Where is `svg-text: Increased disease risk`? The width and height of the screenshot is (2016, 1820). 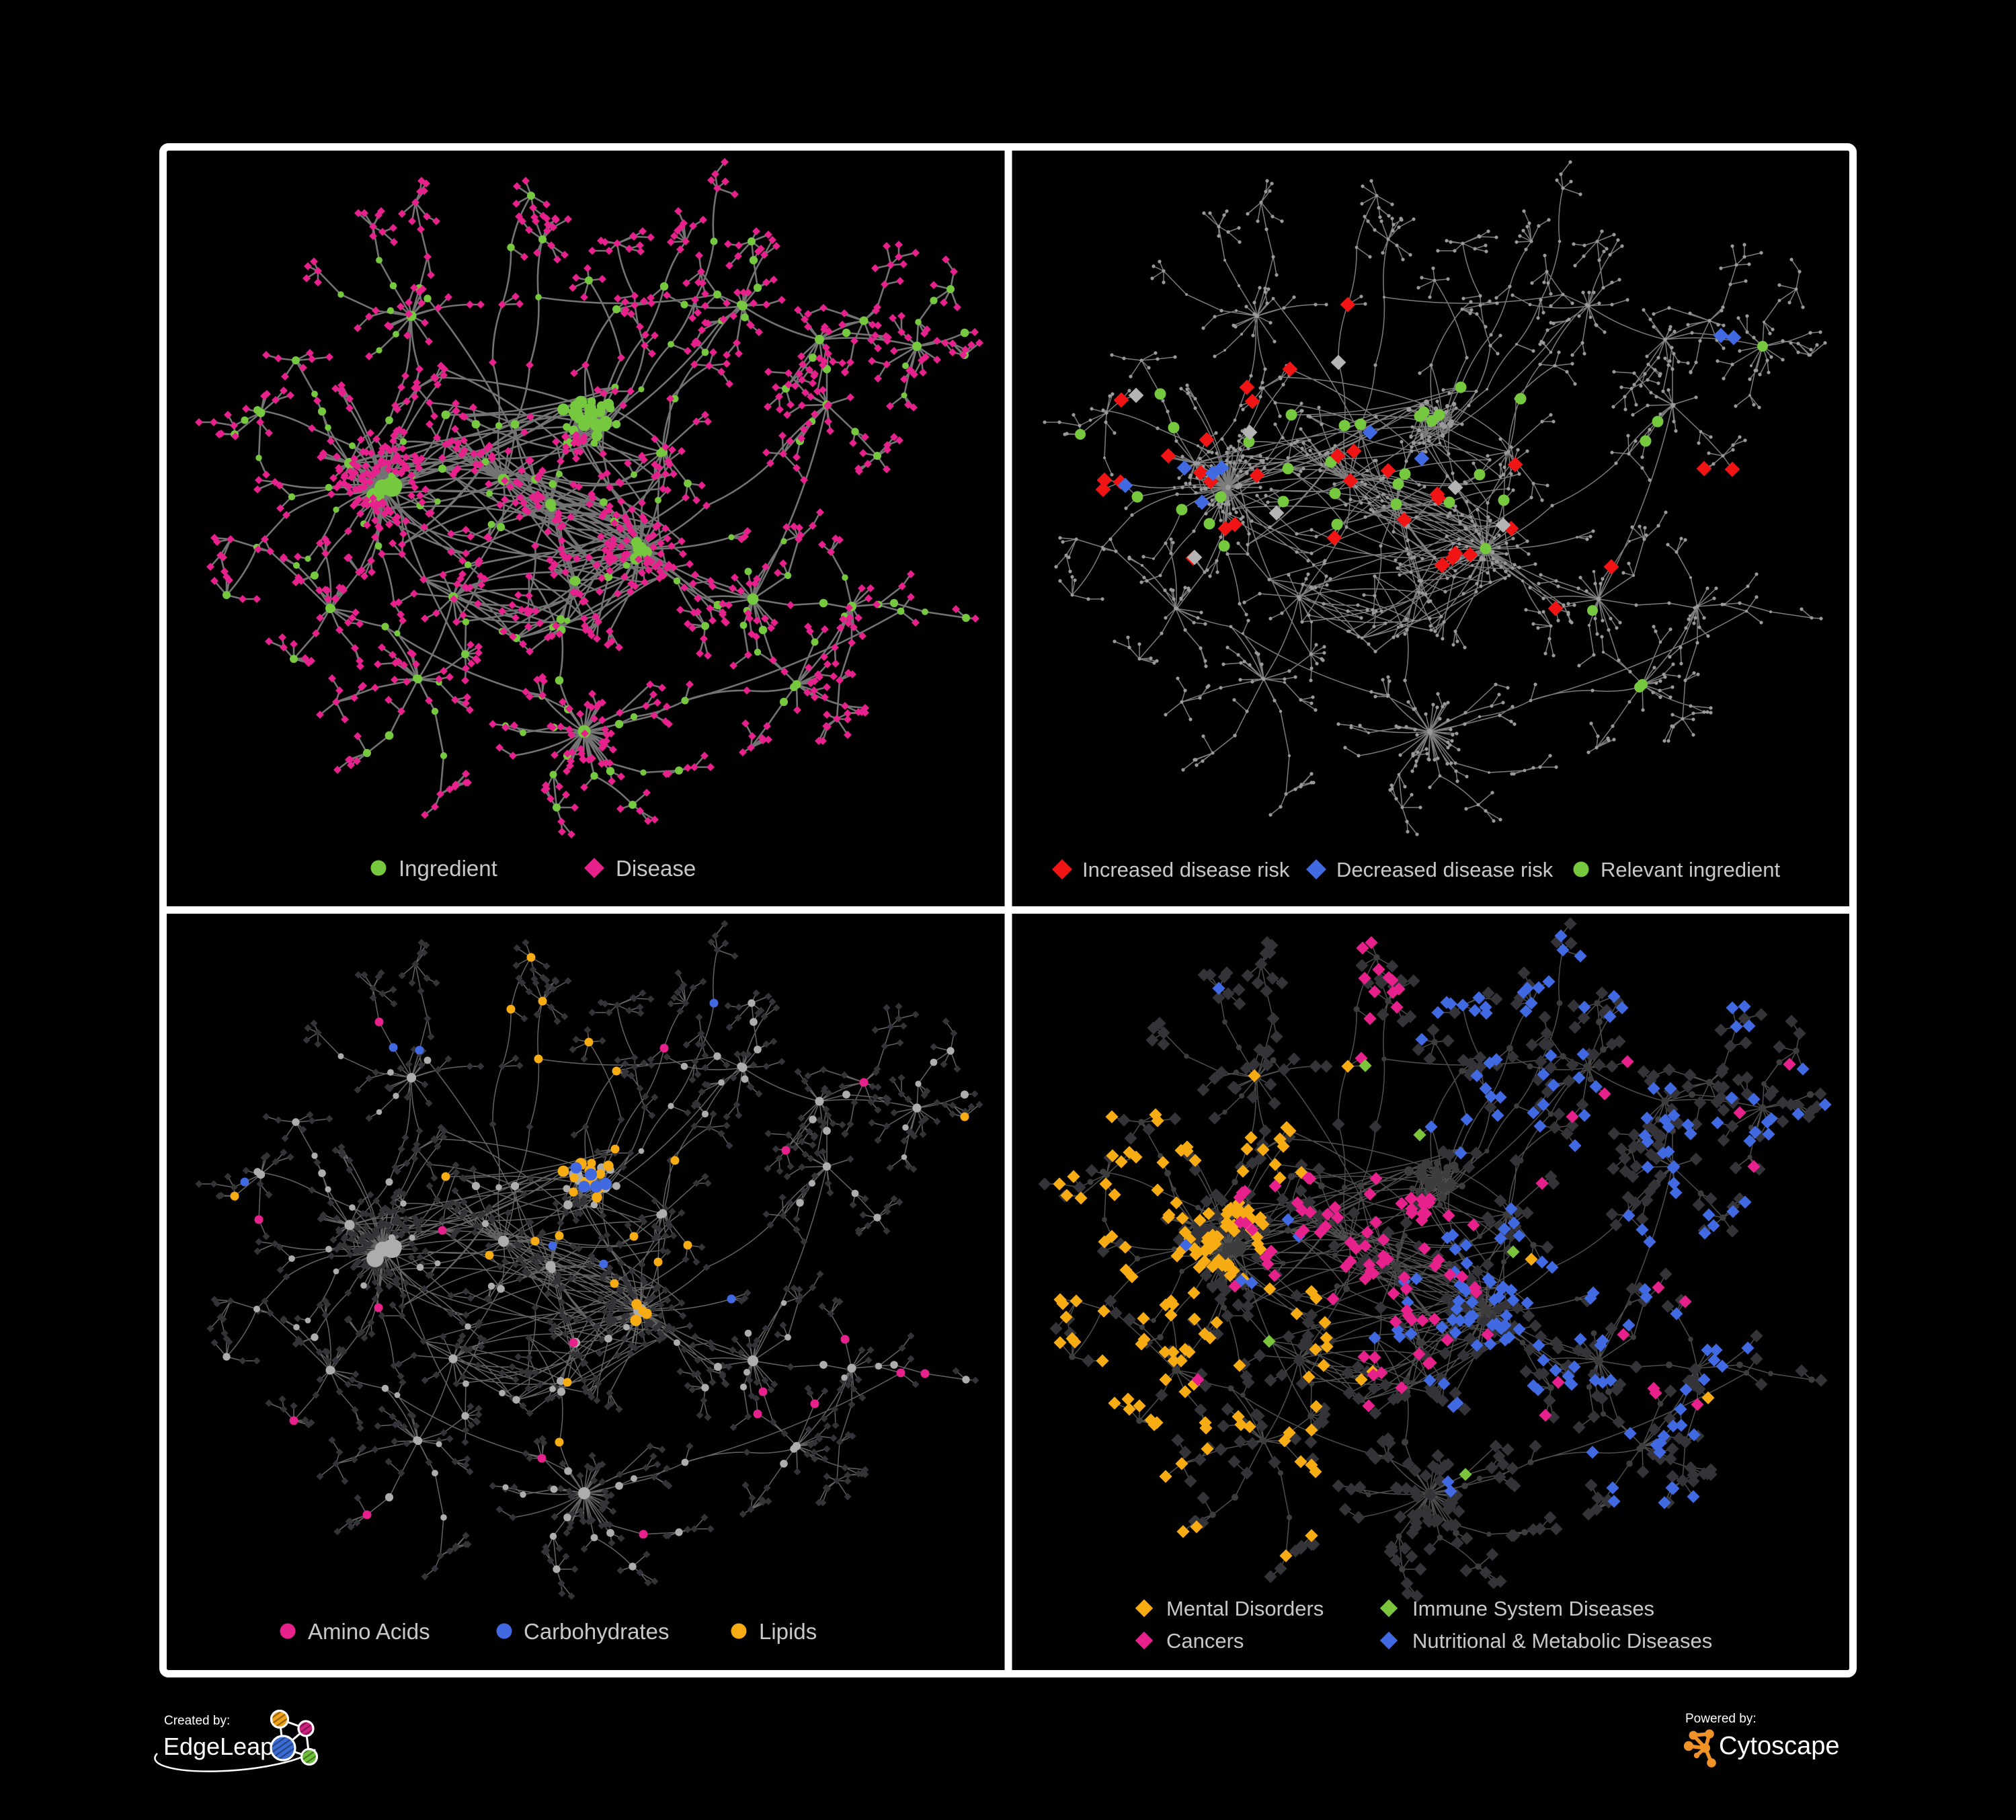 svg-text: Increased disease risk is located at coordinates (1186, 869).